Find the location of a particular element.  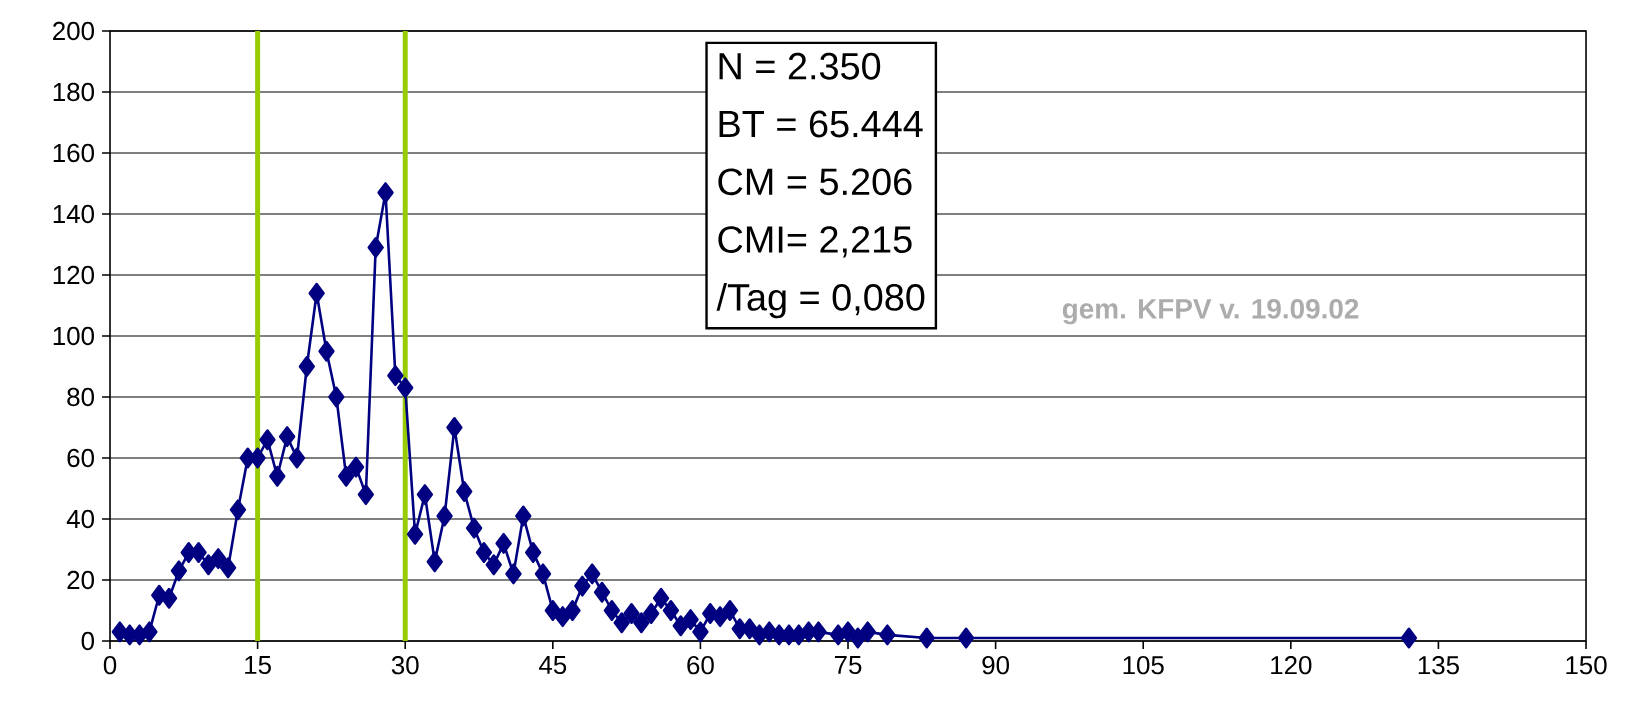

x-tick-label: 135 is located at coordinates (1438, 665).